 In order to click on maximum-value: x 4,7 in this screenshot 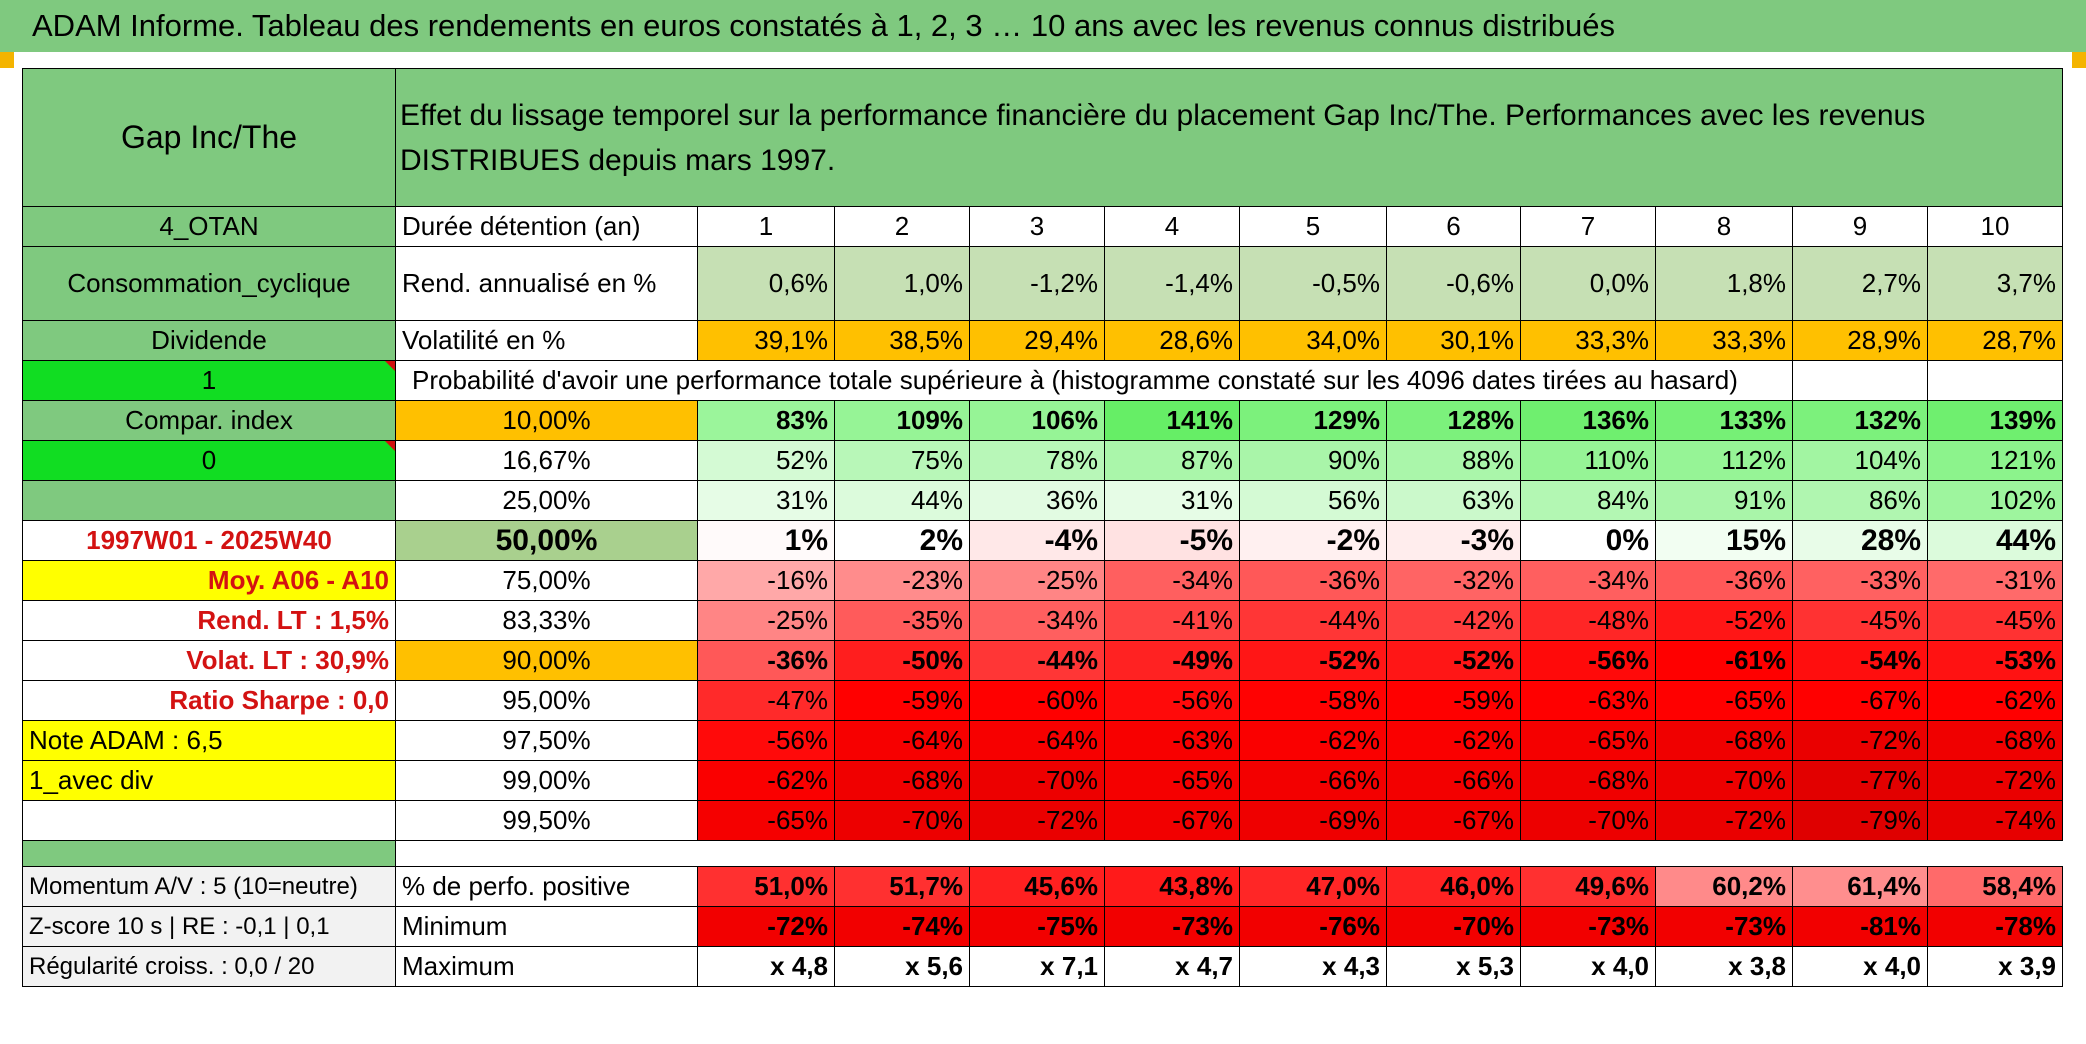, I will do `click(1172, 966)`.